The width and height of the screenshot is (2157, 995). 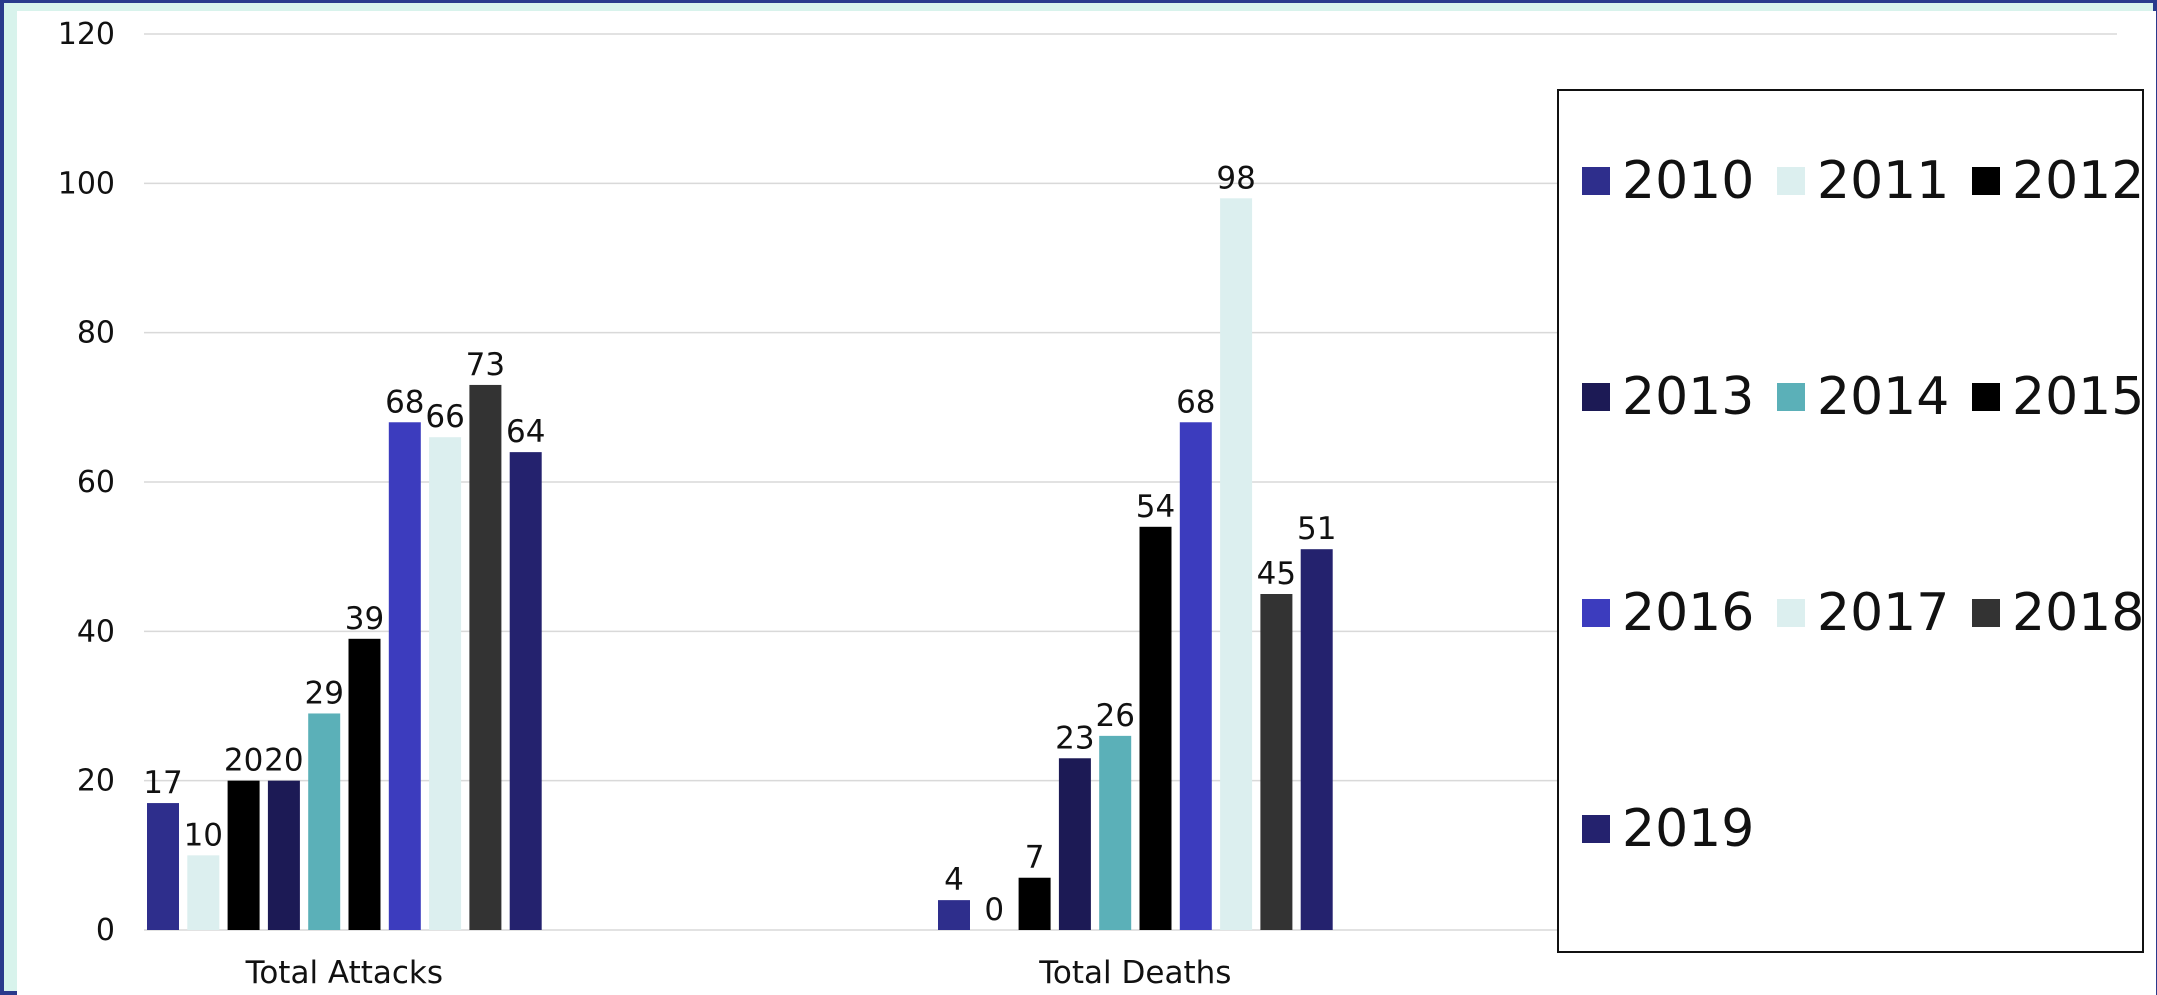 I want to click on legend-item-2014: 2014, so click(x=1863, y=397).